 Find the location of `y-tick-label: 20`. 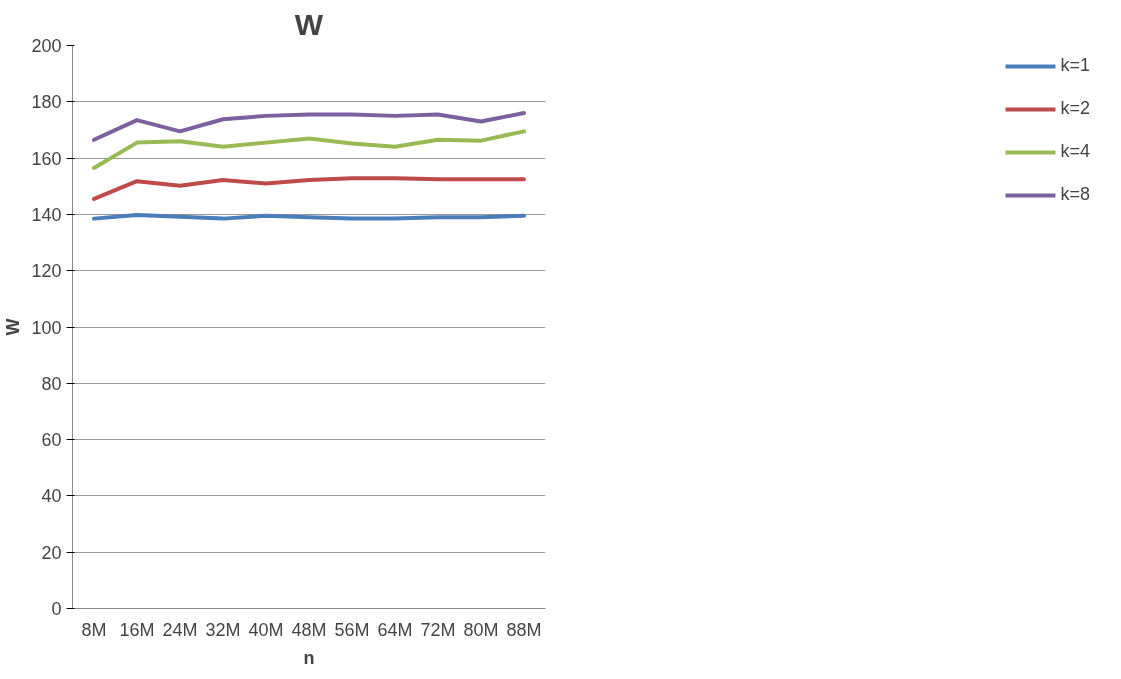

y-tick-label: 20 is located at coordinates (51, 552).